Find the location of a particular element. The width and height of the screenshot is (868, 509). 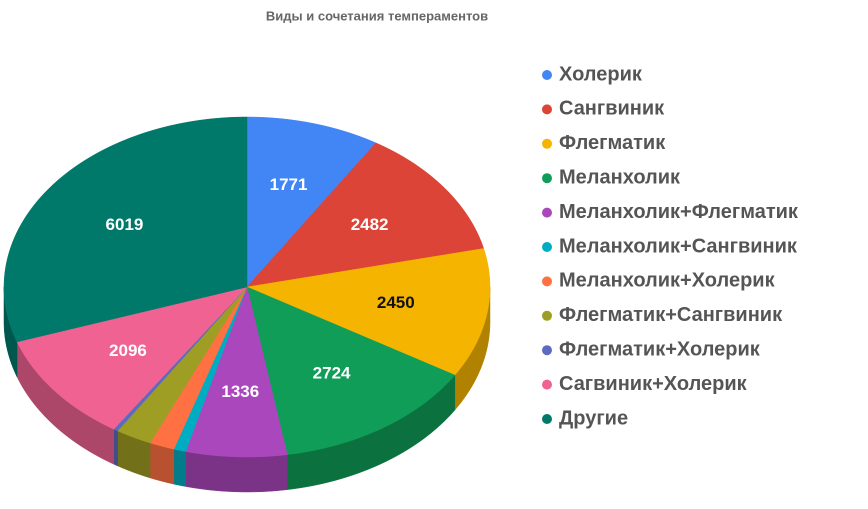

legend-label: Меланхолик+Холерик is located at coordinates (667, 281).